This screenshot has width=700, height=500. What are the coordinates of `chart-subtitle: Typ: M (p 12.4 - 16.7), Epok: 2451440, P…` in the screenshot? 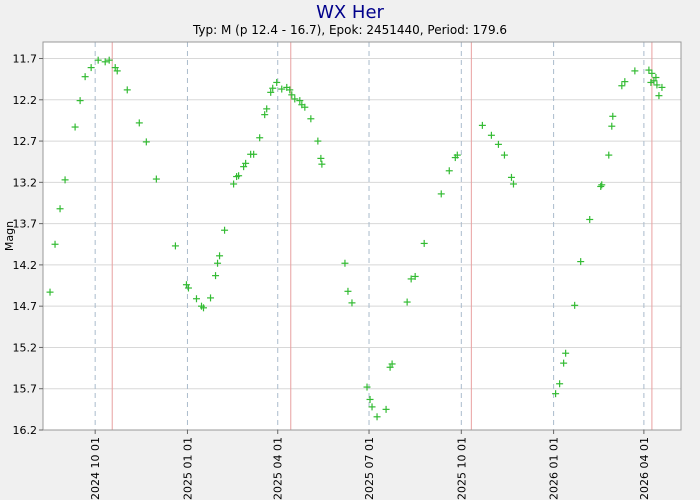 It's located at (349, 30).